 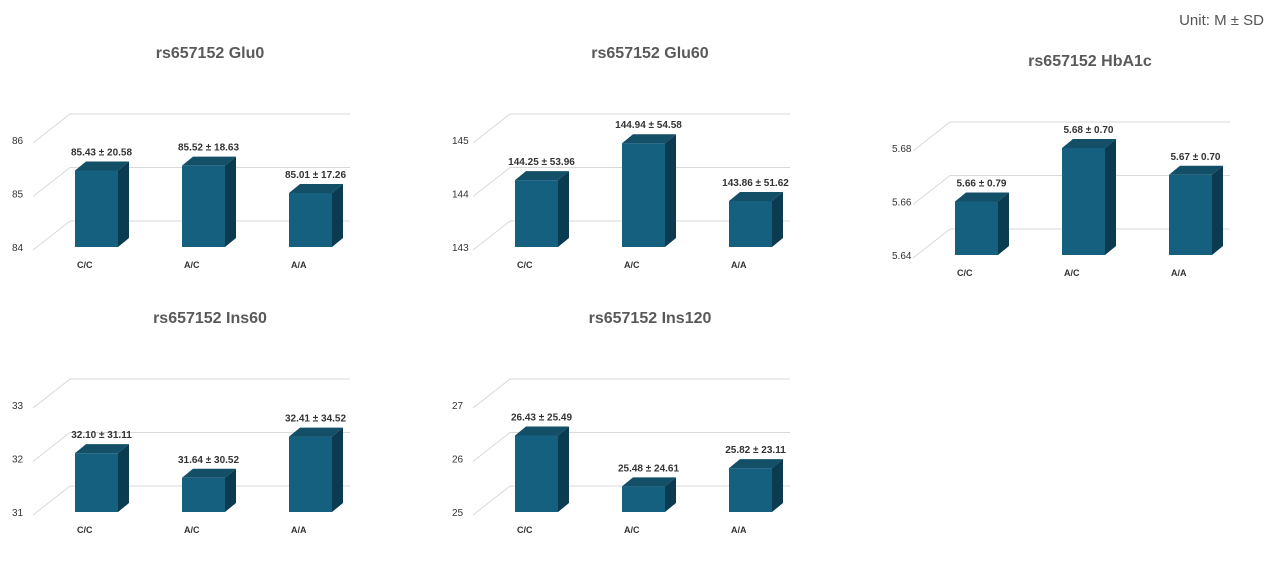 What do you see at coordinates (1221, 20) in the screenshot?
I see `unit-note: Unit: M ± SD` at bounding box center [1221, 20].